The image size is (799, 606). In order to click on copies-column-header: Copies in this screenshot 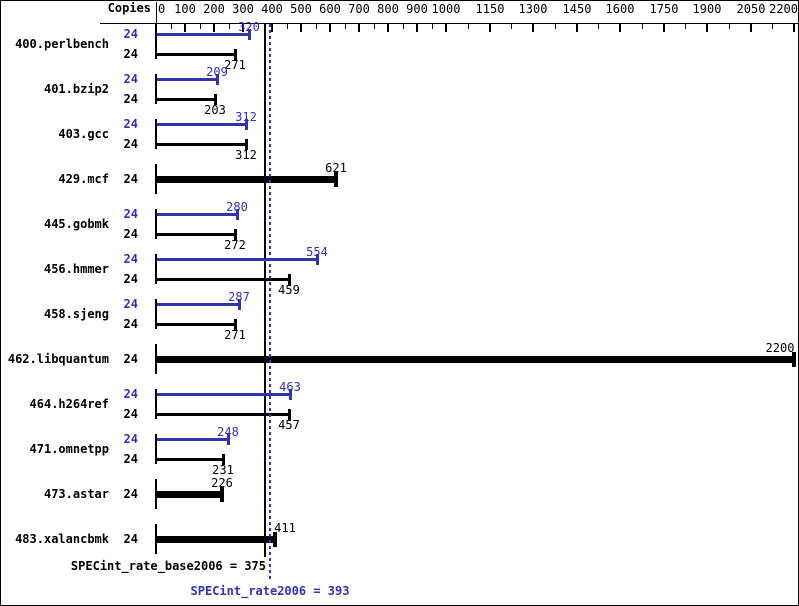, I will do `click(129, 8)`.